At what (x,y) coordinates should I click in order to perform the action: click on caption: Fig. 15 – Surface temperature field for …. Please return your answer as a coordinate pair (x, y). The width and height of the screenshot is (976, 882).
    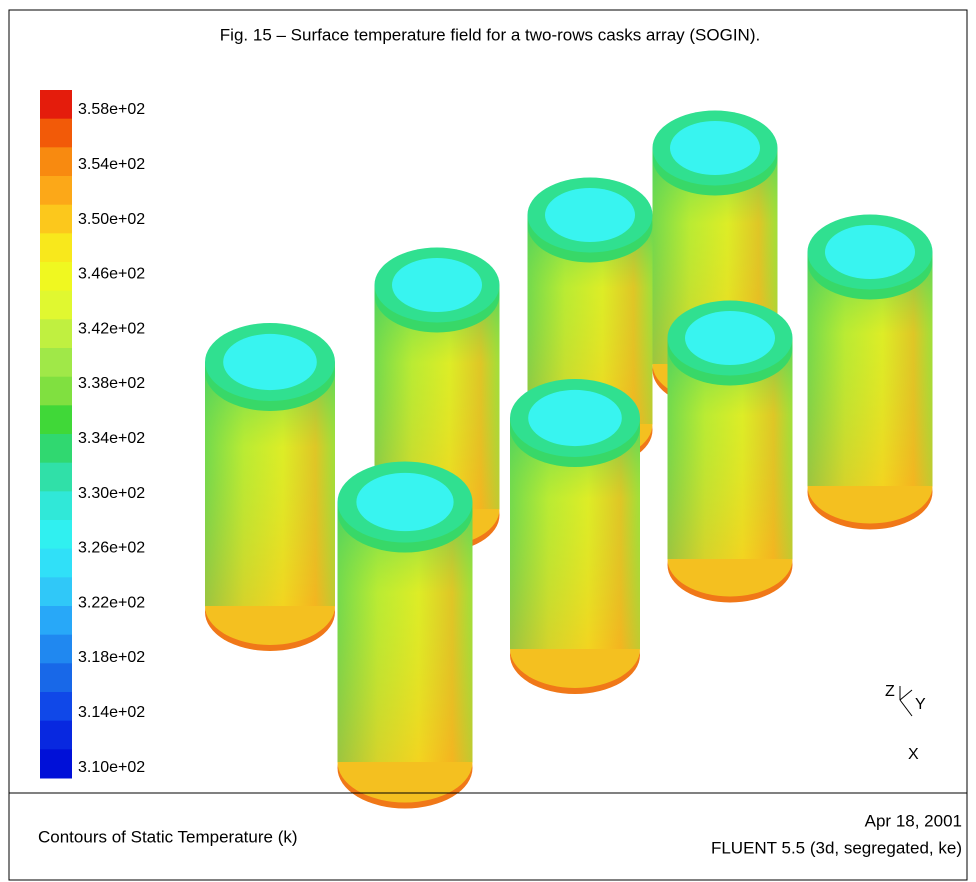
    Looking at the image, I should click on (490, 34).